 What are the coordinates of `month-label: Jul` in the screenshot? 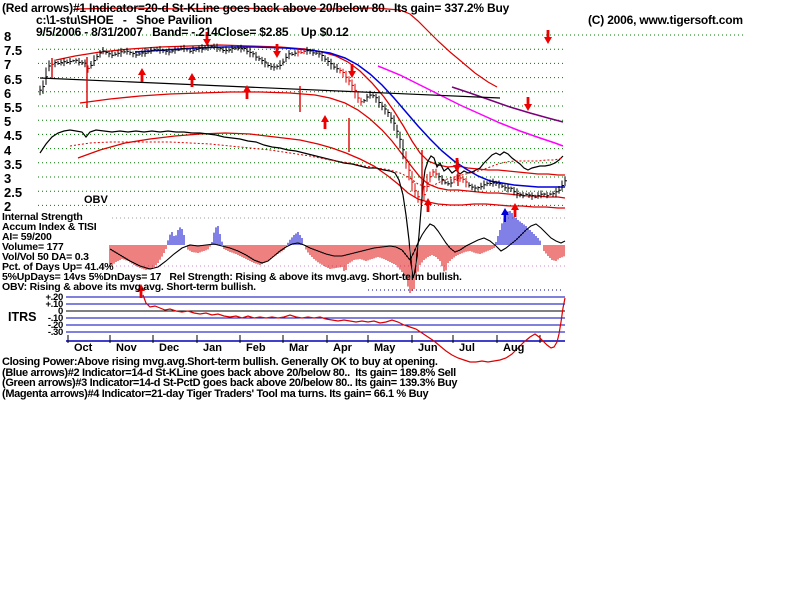 It's located at (467, 348).